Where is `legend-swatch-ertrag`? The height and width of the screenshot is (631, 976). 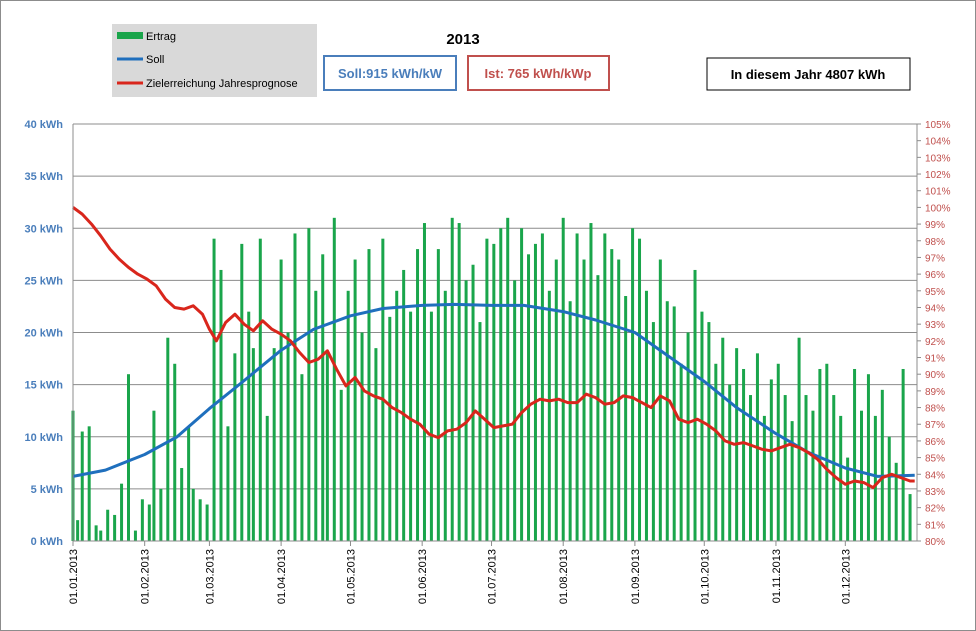
legend-swatch-ertrag is located at coordinates (130, 35).